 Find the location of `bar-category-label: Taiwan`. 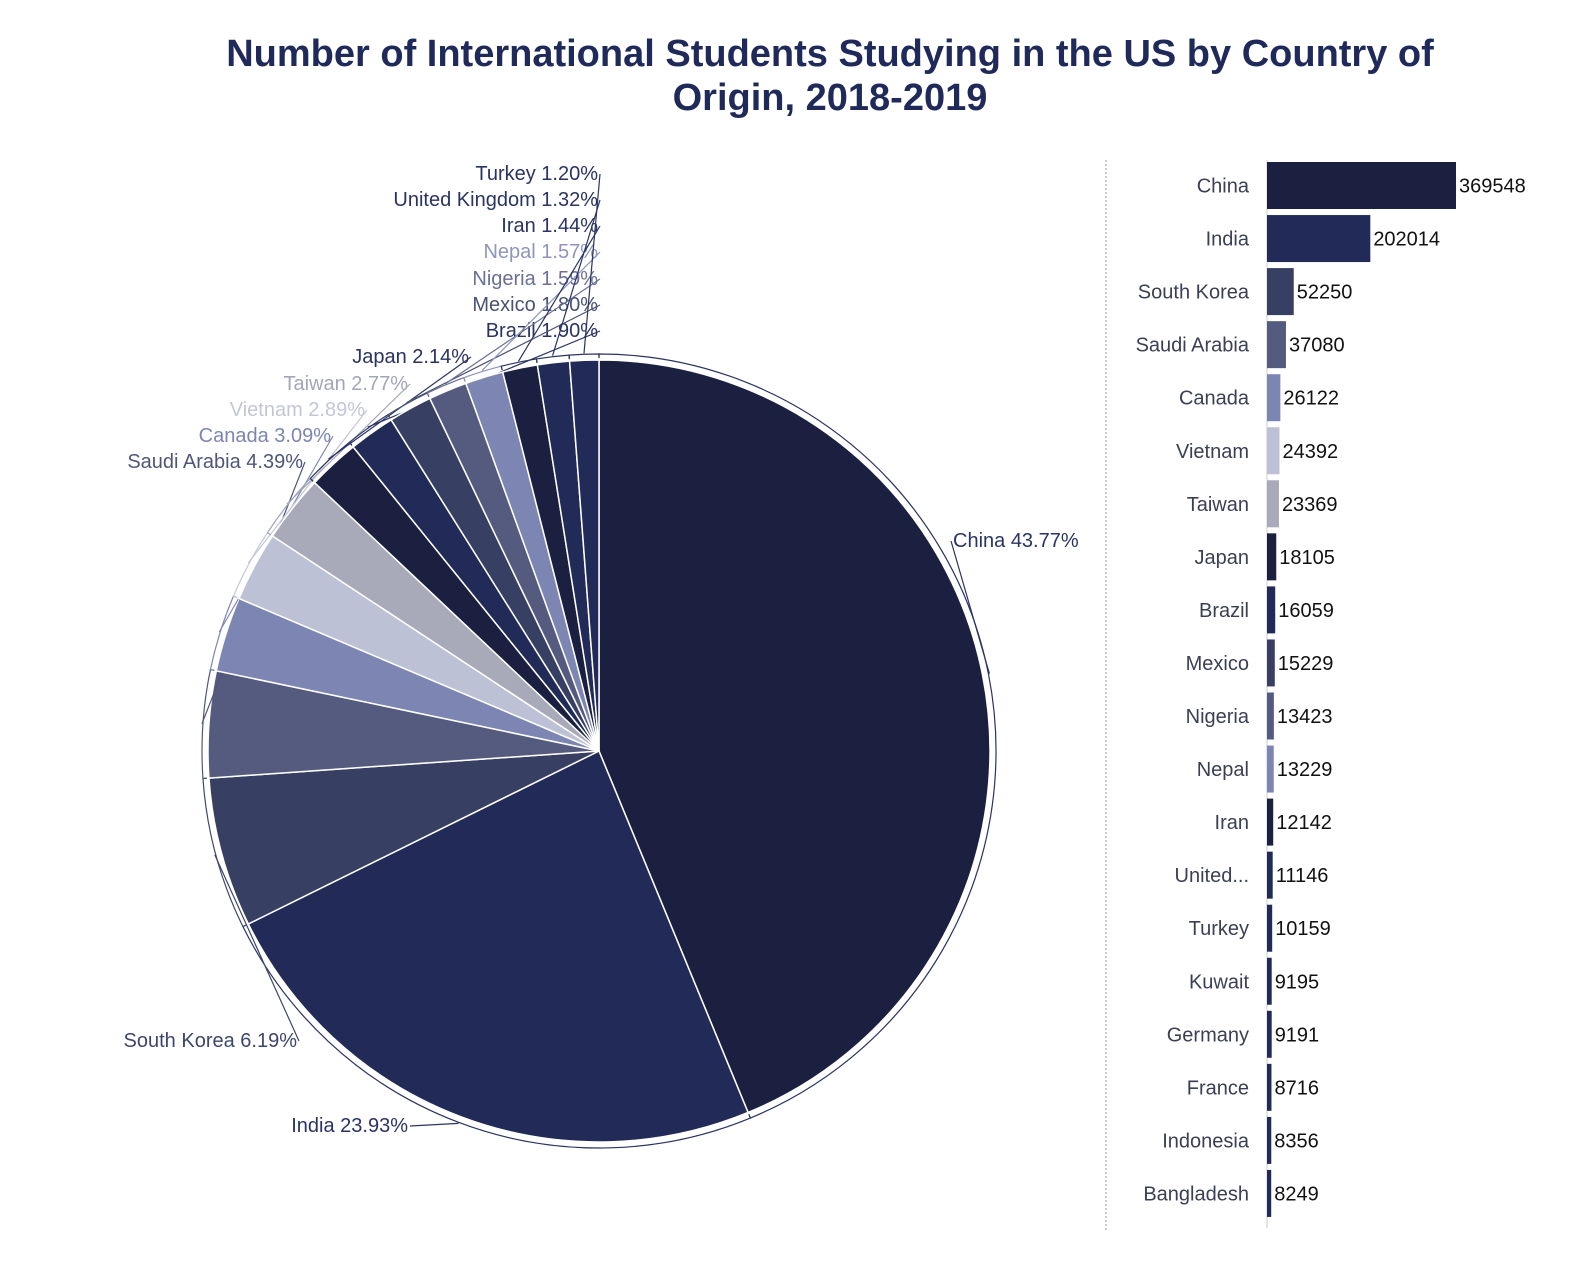

bar-category-label: Taiwan is located at coordinates (1218, 505).